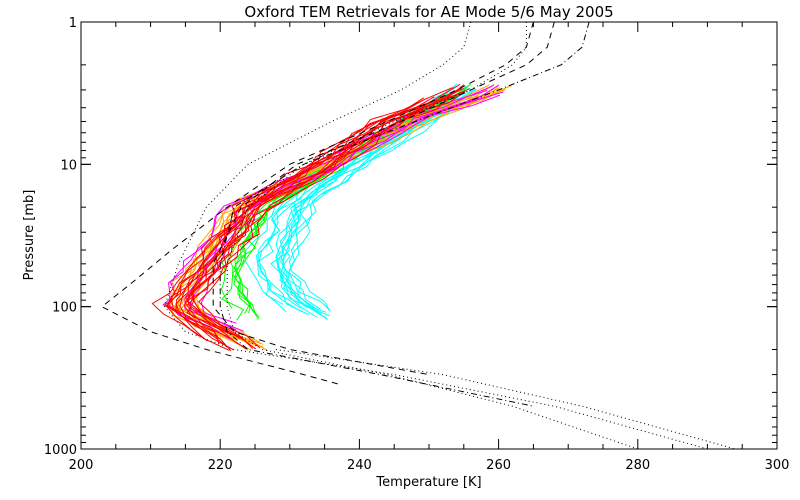  Describe the element at coordinates (428, 482) in the screenshot. I see `x-axis-label: Temperature [K]` at that location.